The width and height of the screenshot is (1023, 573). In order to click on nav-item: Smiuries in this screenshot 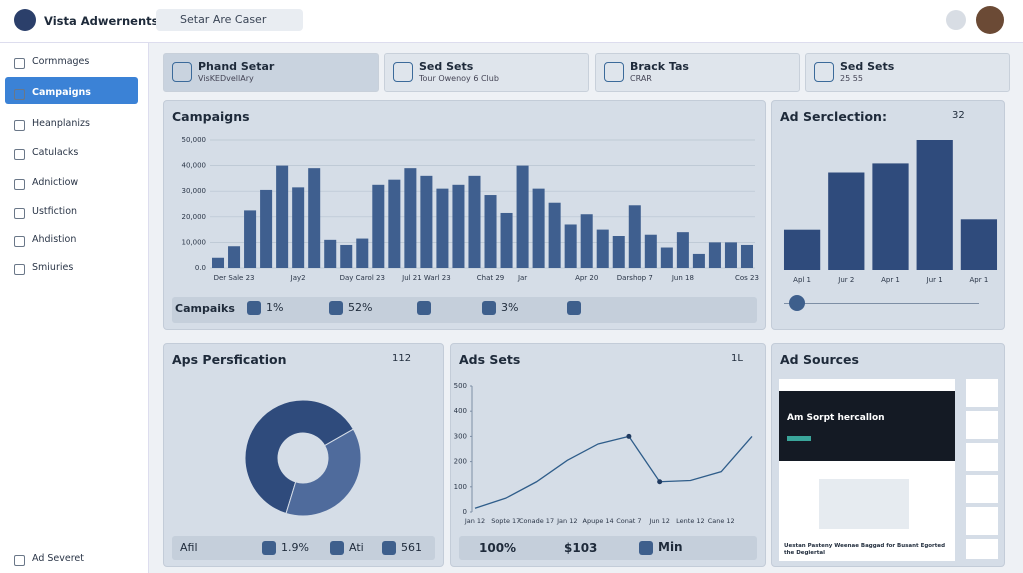, I will do `click(43, 268)`.